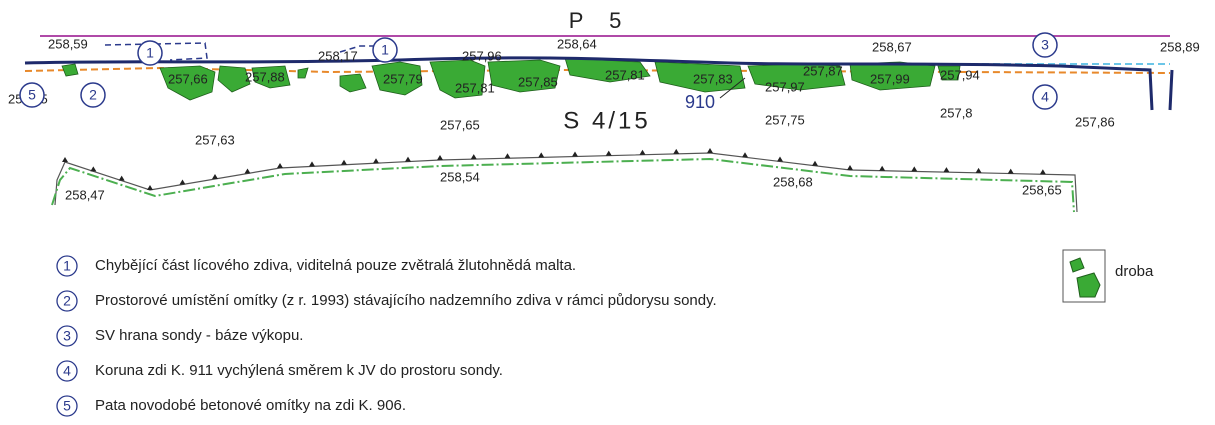 The width and height of the screenshot is (1215, 425). Describe the element at coordinates (956, 112) in the screenshot. I see `elevation: 257,8` at that location.